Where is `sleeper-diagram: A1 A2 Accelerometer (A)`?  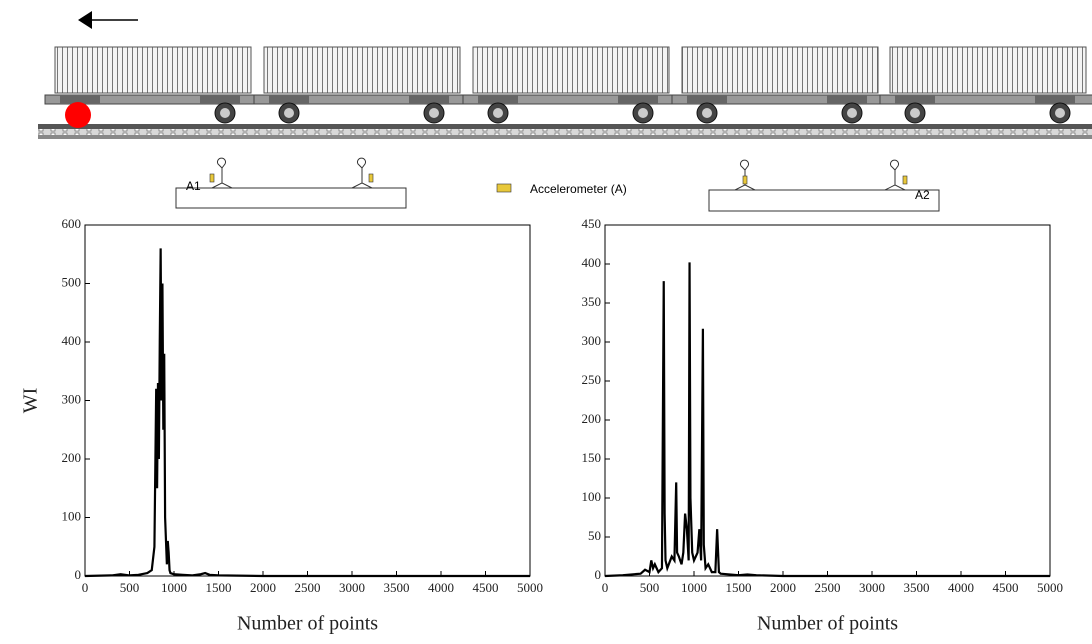
sleeper-diagram: A1 A2 Accelerometer (A) is located at coordinates (557, 184).